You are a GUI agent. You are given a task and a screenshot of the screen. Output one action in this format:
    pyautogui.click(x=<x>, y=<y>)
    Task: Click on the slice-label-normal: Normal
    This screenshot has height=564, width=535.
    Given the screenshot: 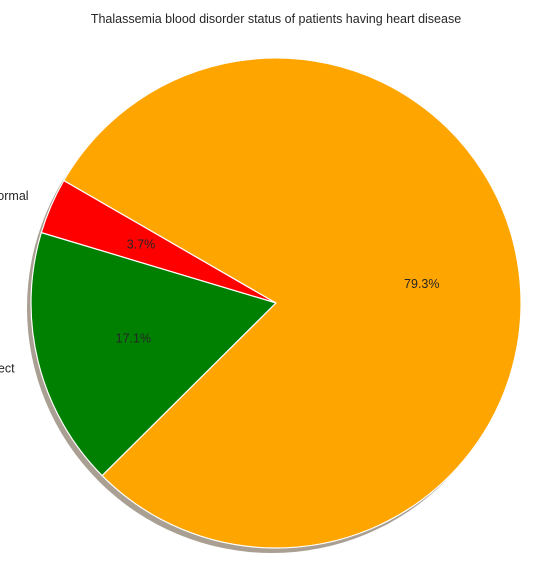 What is the action you would take?
    pyautogui.click(x=14, y=196)
    